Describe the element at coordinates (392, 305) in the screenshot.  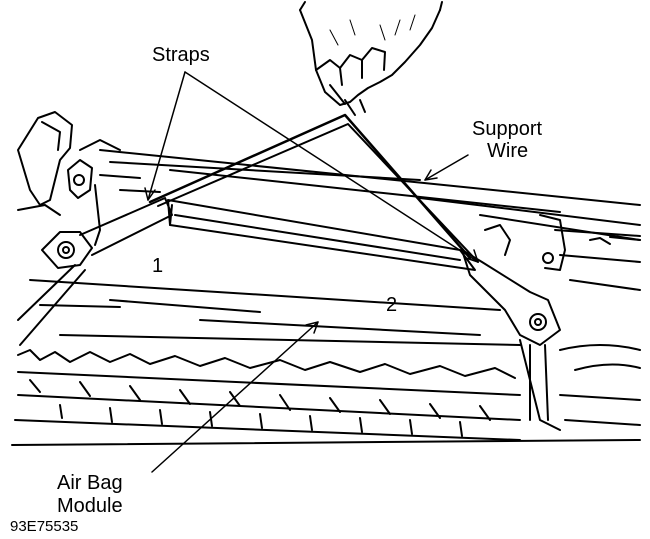
I see `callout-2: 2` at that location.